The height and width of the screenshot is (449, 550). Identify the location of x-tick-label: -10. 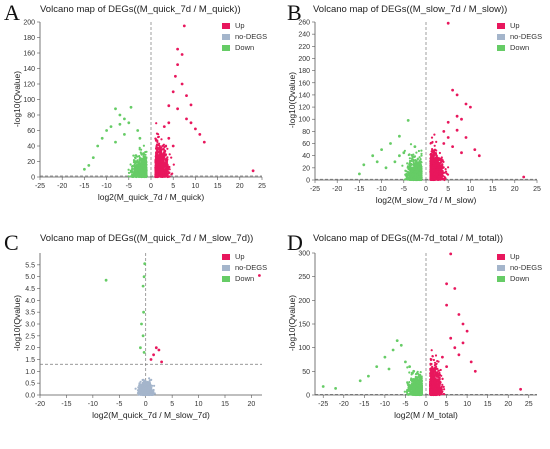
(93, 404).